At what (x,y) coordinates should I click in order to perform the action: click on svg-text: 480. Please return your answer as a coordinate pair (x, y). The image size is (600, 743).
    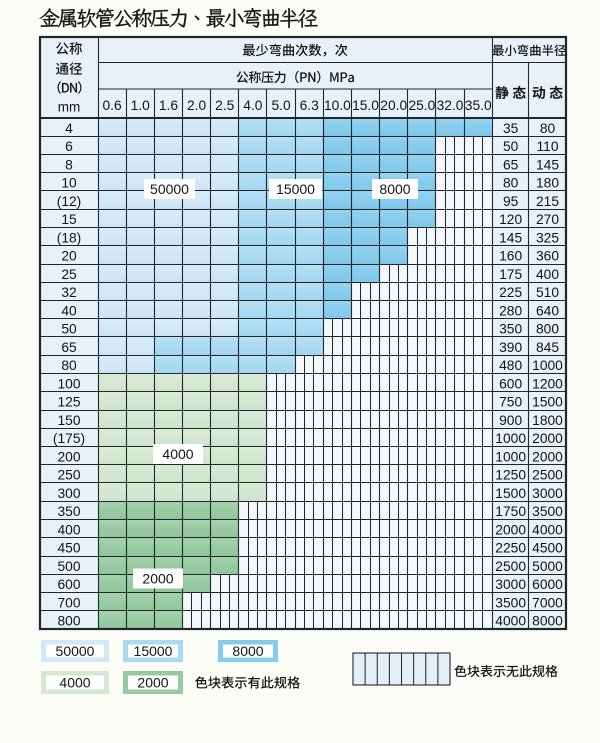
    Looking at the image, I should click on (510, 365).